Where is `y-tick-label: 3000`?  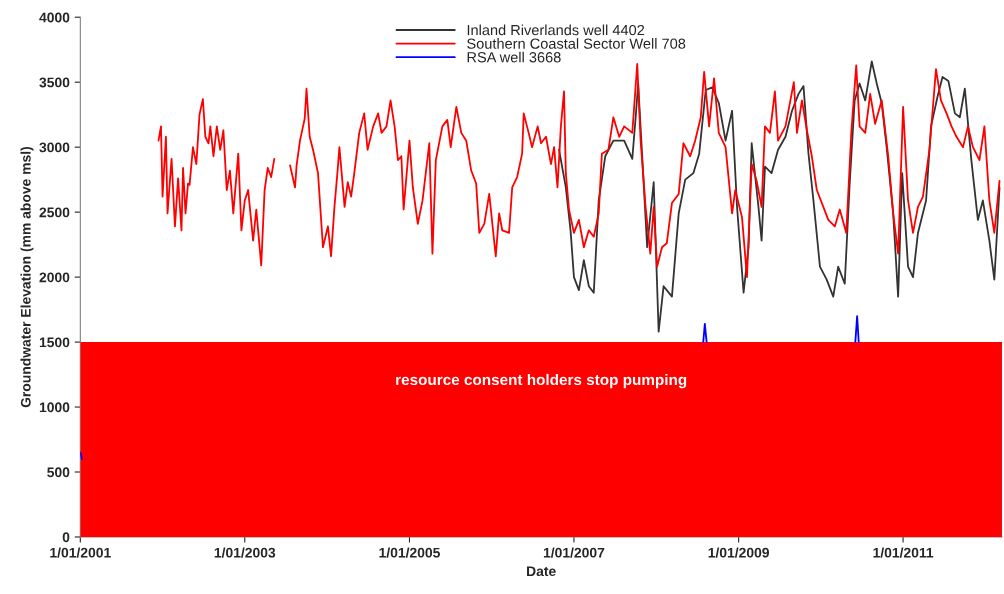 y-tick-label: 3000 is located at coordinates (54, 147).